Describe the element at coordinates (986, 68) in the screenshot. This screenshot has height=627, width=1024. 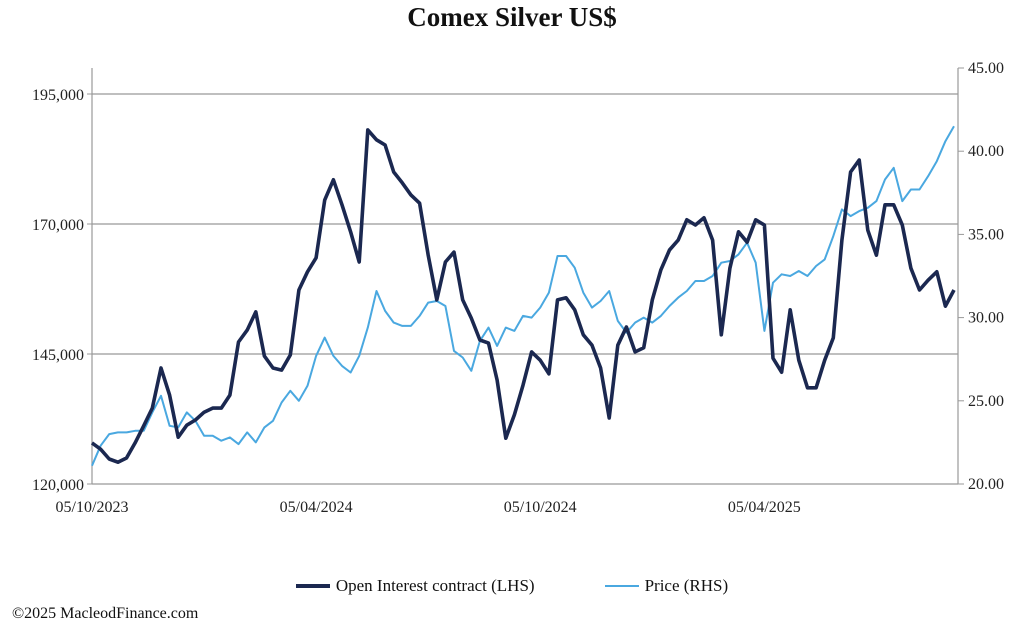
I see `right-tick-label: 45.00` at that location.